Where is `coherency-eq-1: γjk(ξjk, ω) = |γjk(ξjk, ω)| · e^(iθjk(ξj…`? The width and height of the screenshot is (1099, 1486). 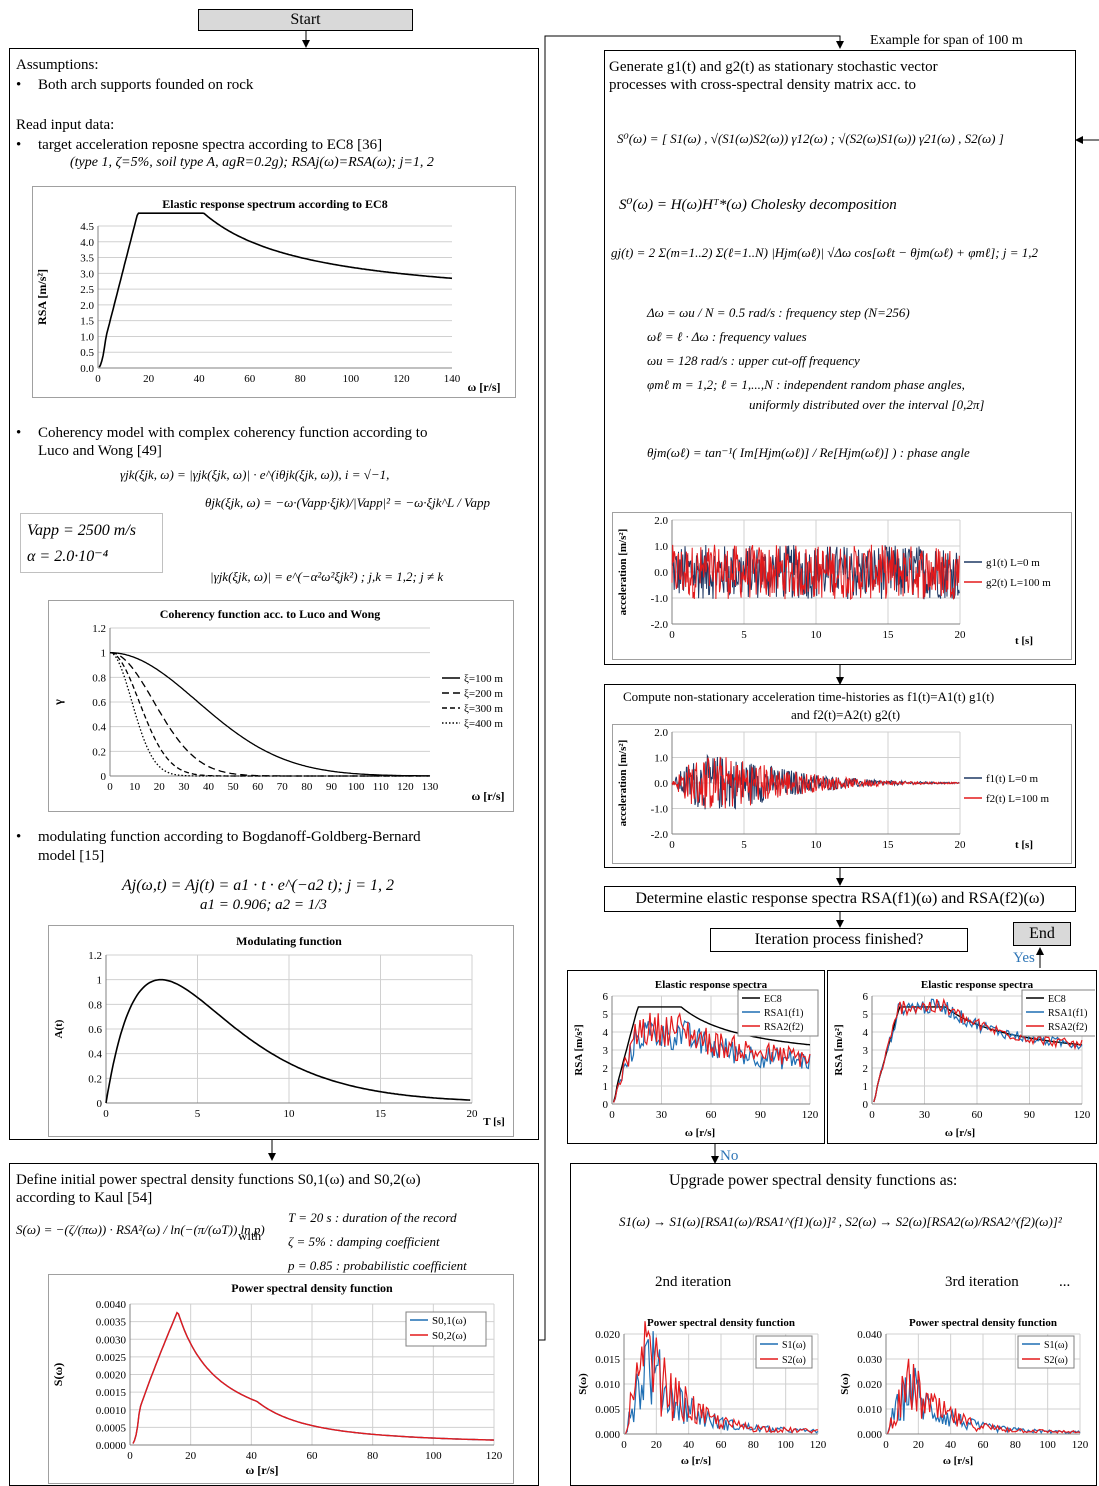 coherency-eq-1: γjk(ξjk, ω) = |γjk(ξjk, ω)| · e^(iθjk(ξj… is located at coordinates (255, 474).